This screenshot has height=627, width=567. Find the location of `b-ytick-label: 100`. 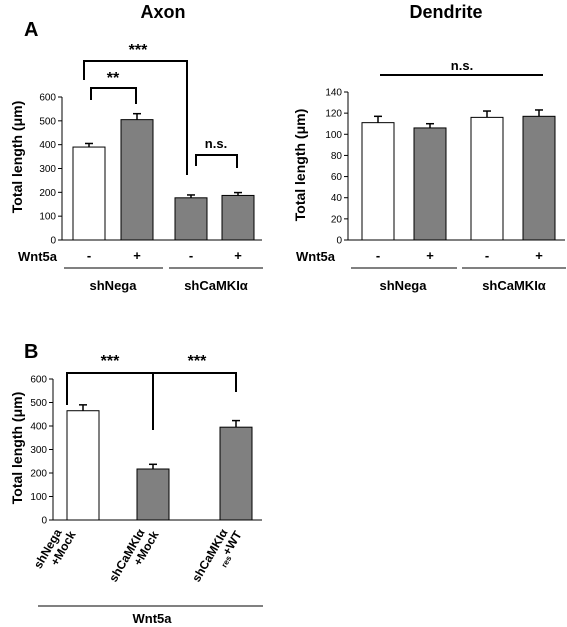

b-ytick-label: 100 is located at coordinates (38, 497).